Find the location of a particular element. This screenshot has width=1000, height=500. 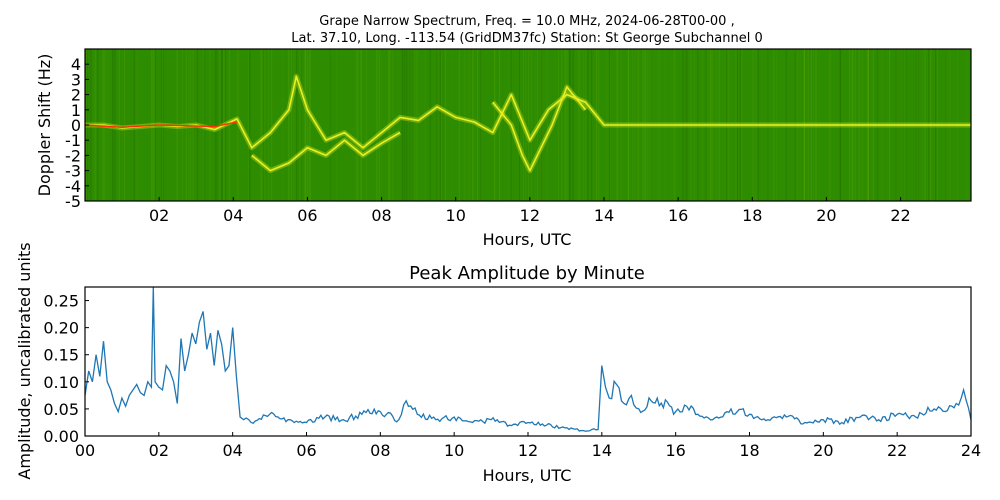

spectrogram-y-tick-label: -3 is located at coordinates (73, 171).